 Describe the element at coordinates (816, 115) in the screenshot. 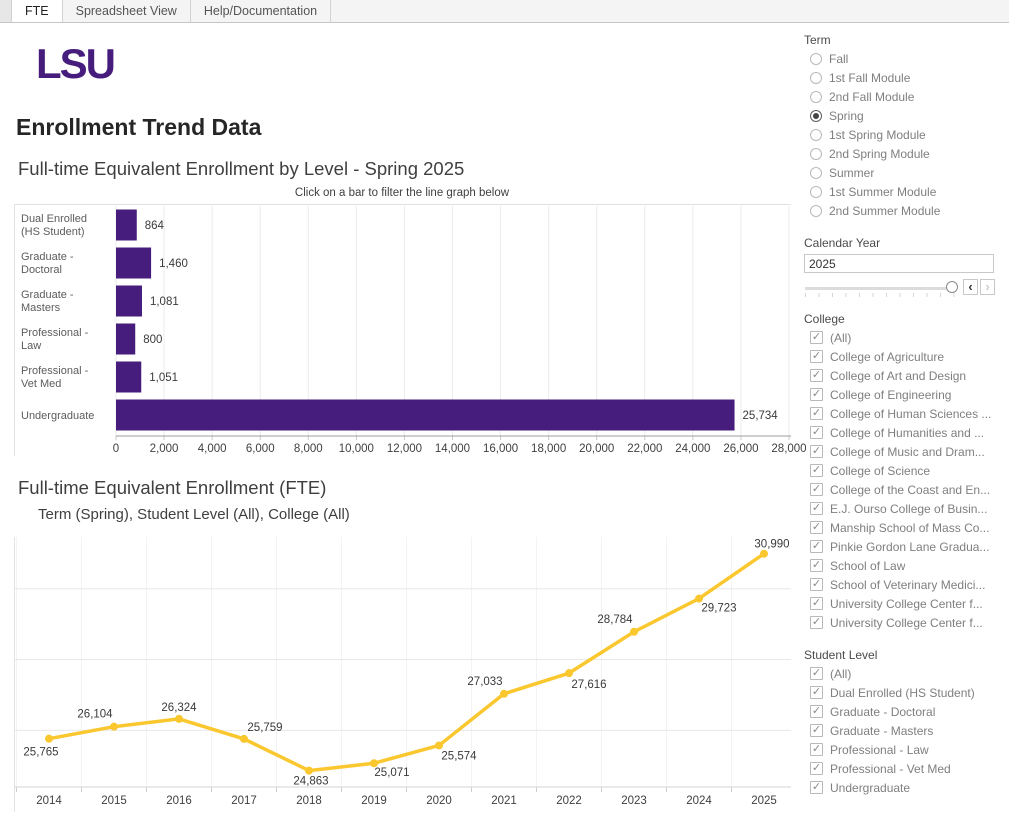

I see `radio-selected-icon` at that location.